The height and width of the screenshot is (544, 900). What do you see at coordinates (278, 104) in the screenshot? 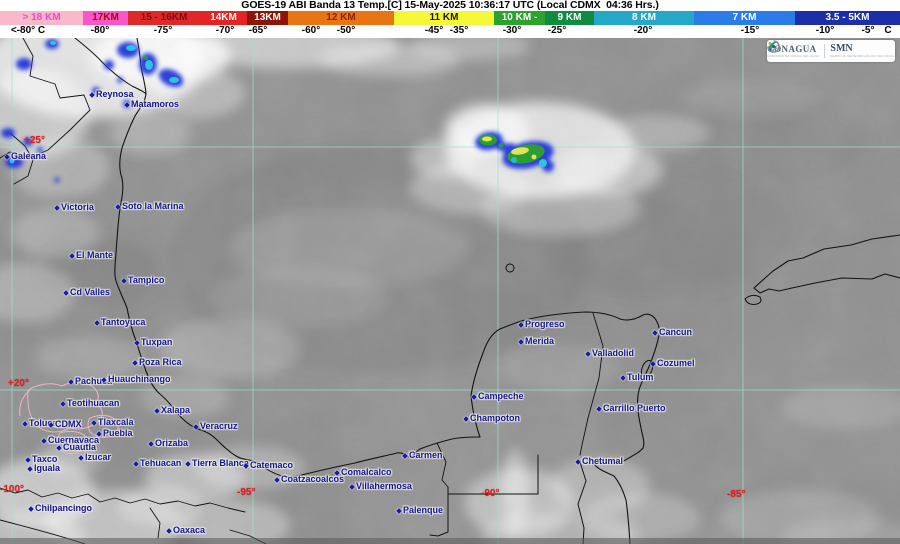
I see `storm-cores` at bounding box center [278, 104].